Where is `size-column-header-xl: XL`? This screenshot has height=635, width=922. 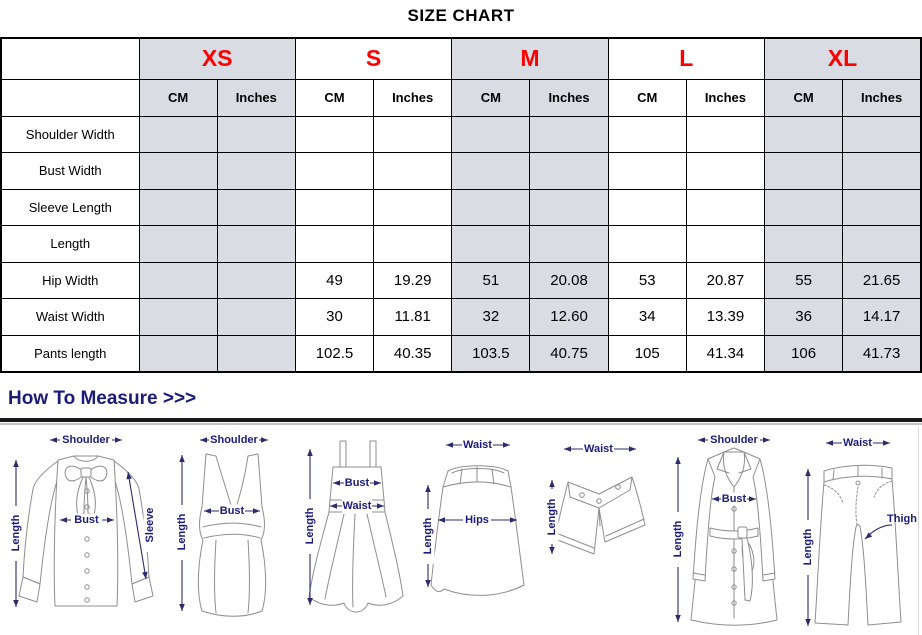
size-column-header-xl: XL is located at coordinates (843, 58).